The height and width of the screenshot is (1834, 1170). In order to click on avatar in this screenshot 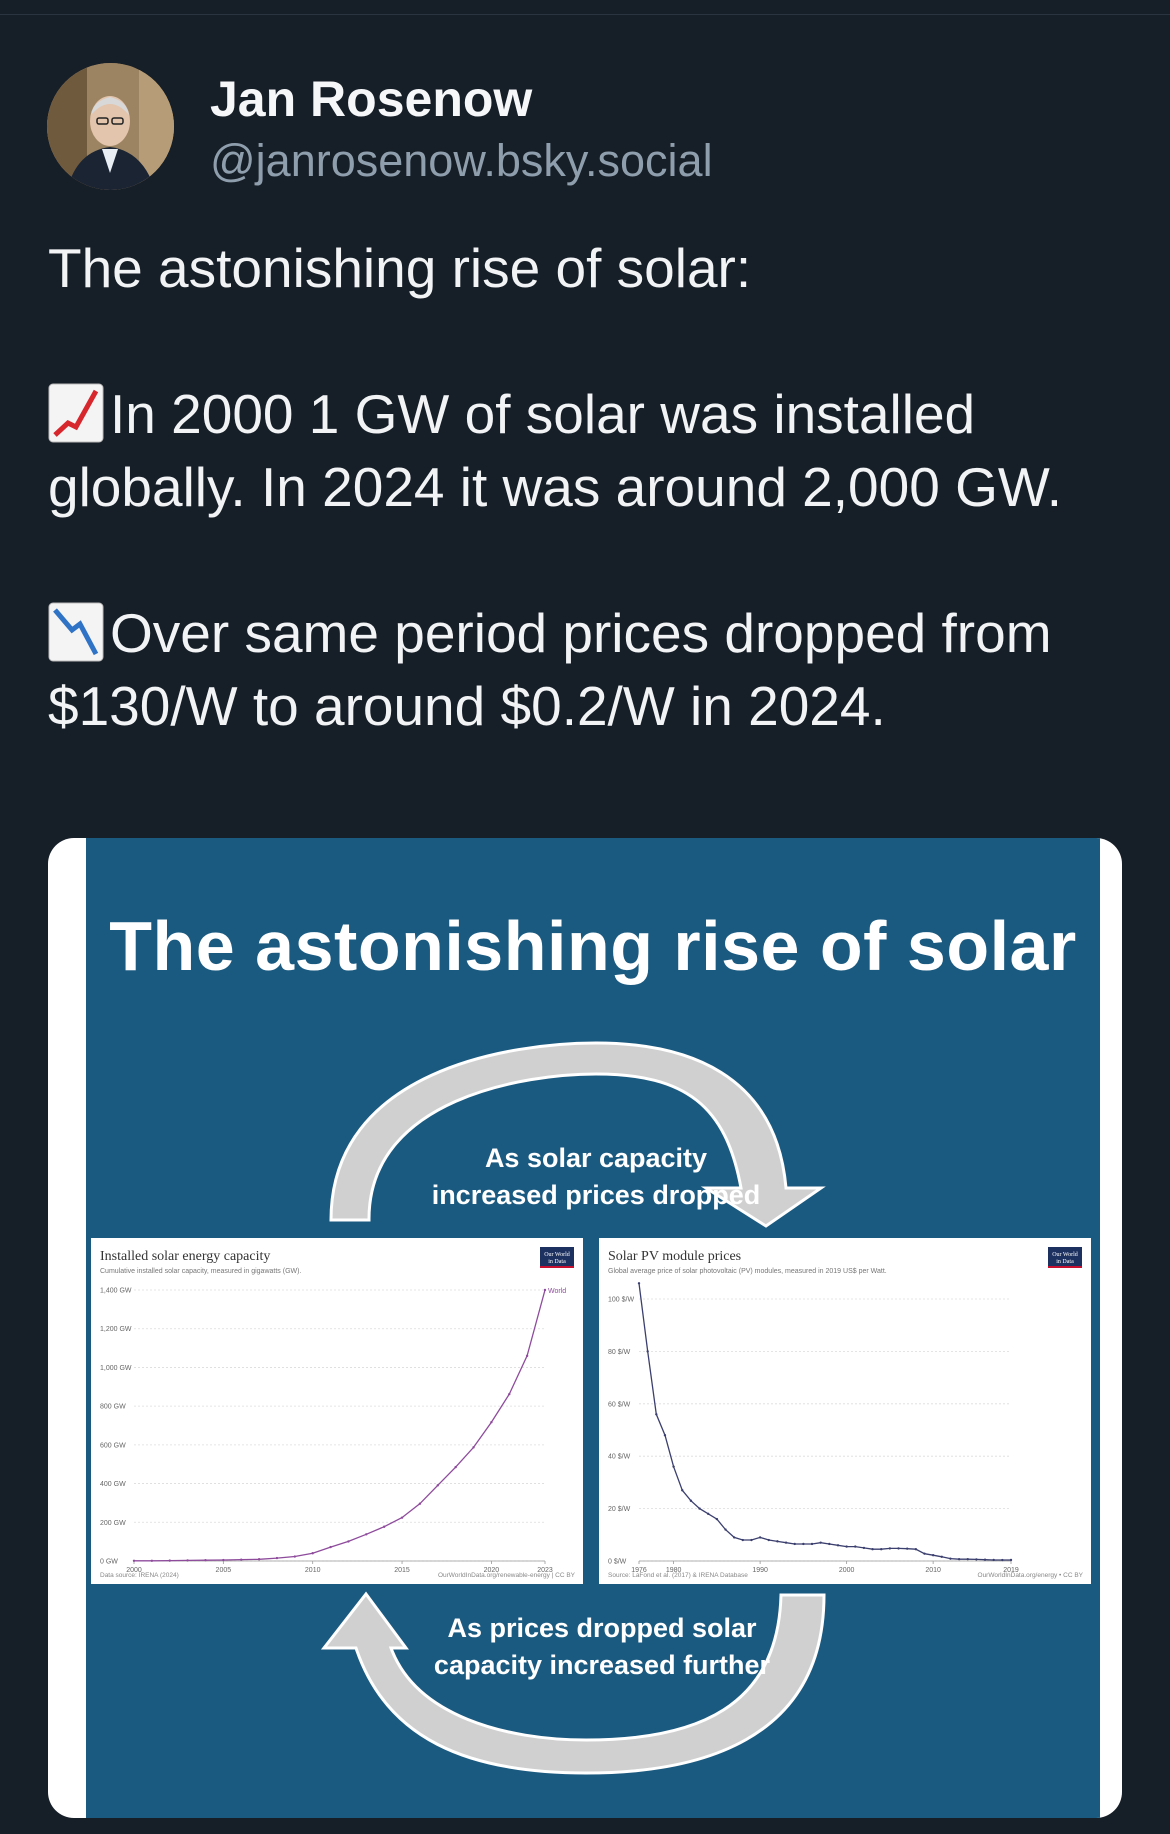, I will do `click(110, 126)`.